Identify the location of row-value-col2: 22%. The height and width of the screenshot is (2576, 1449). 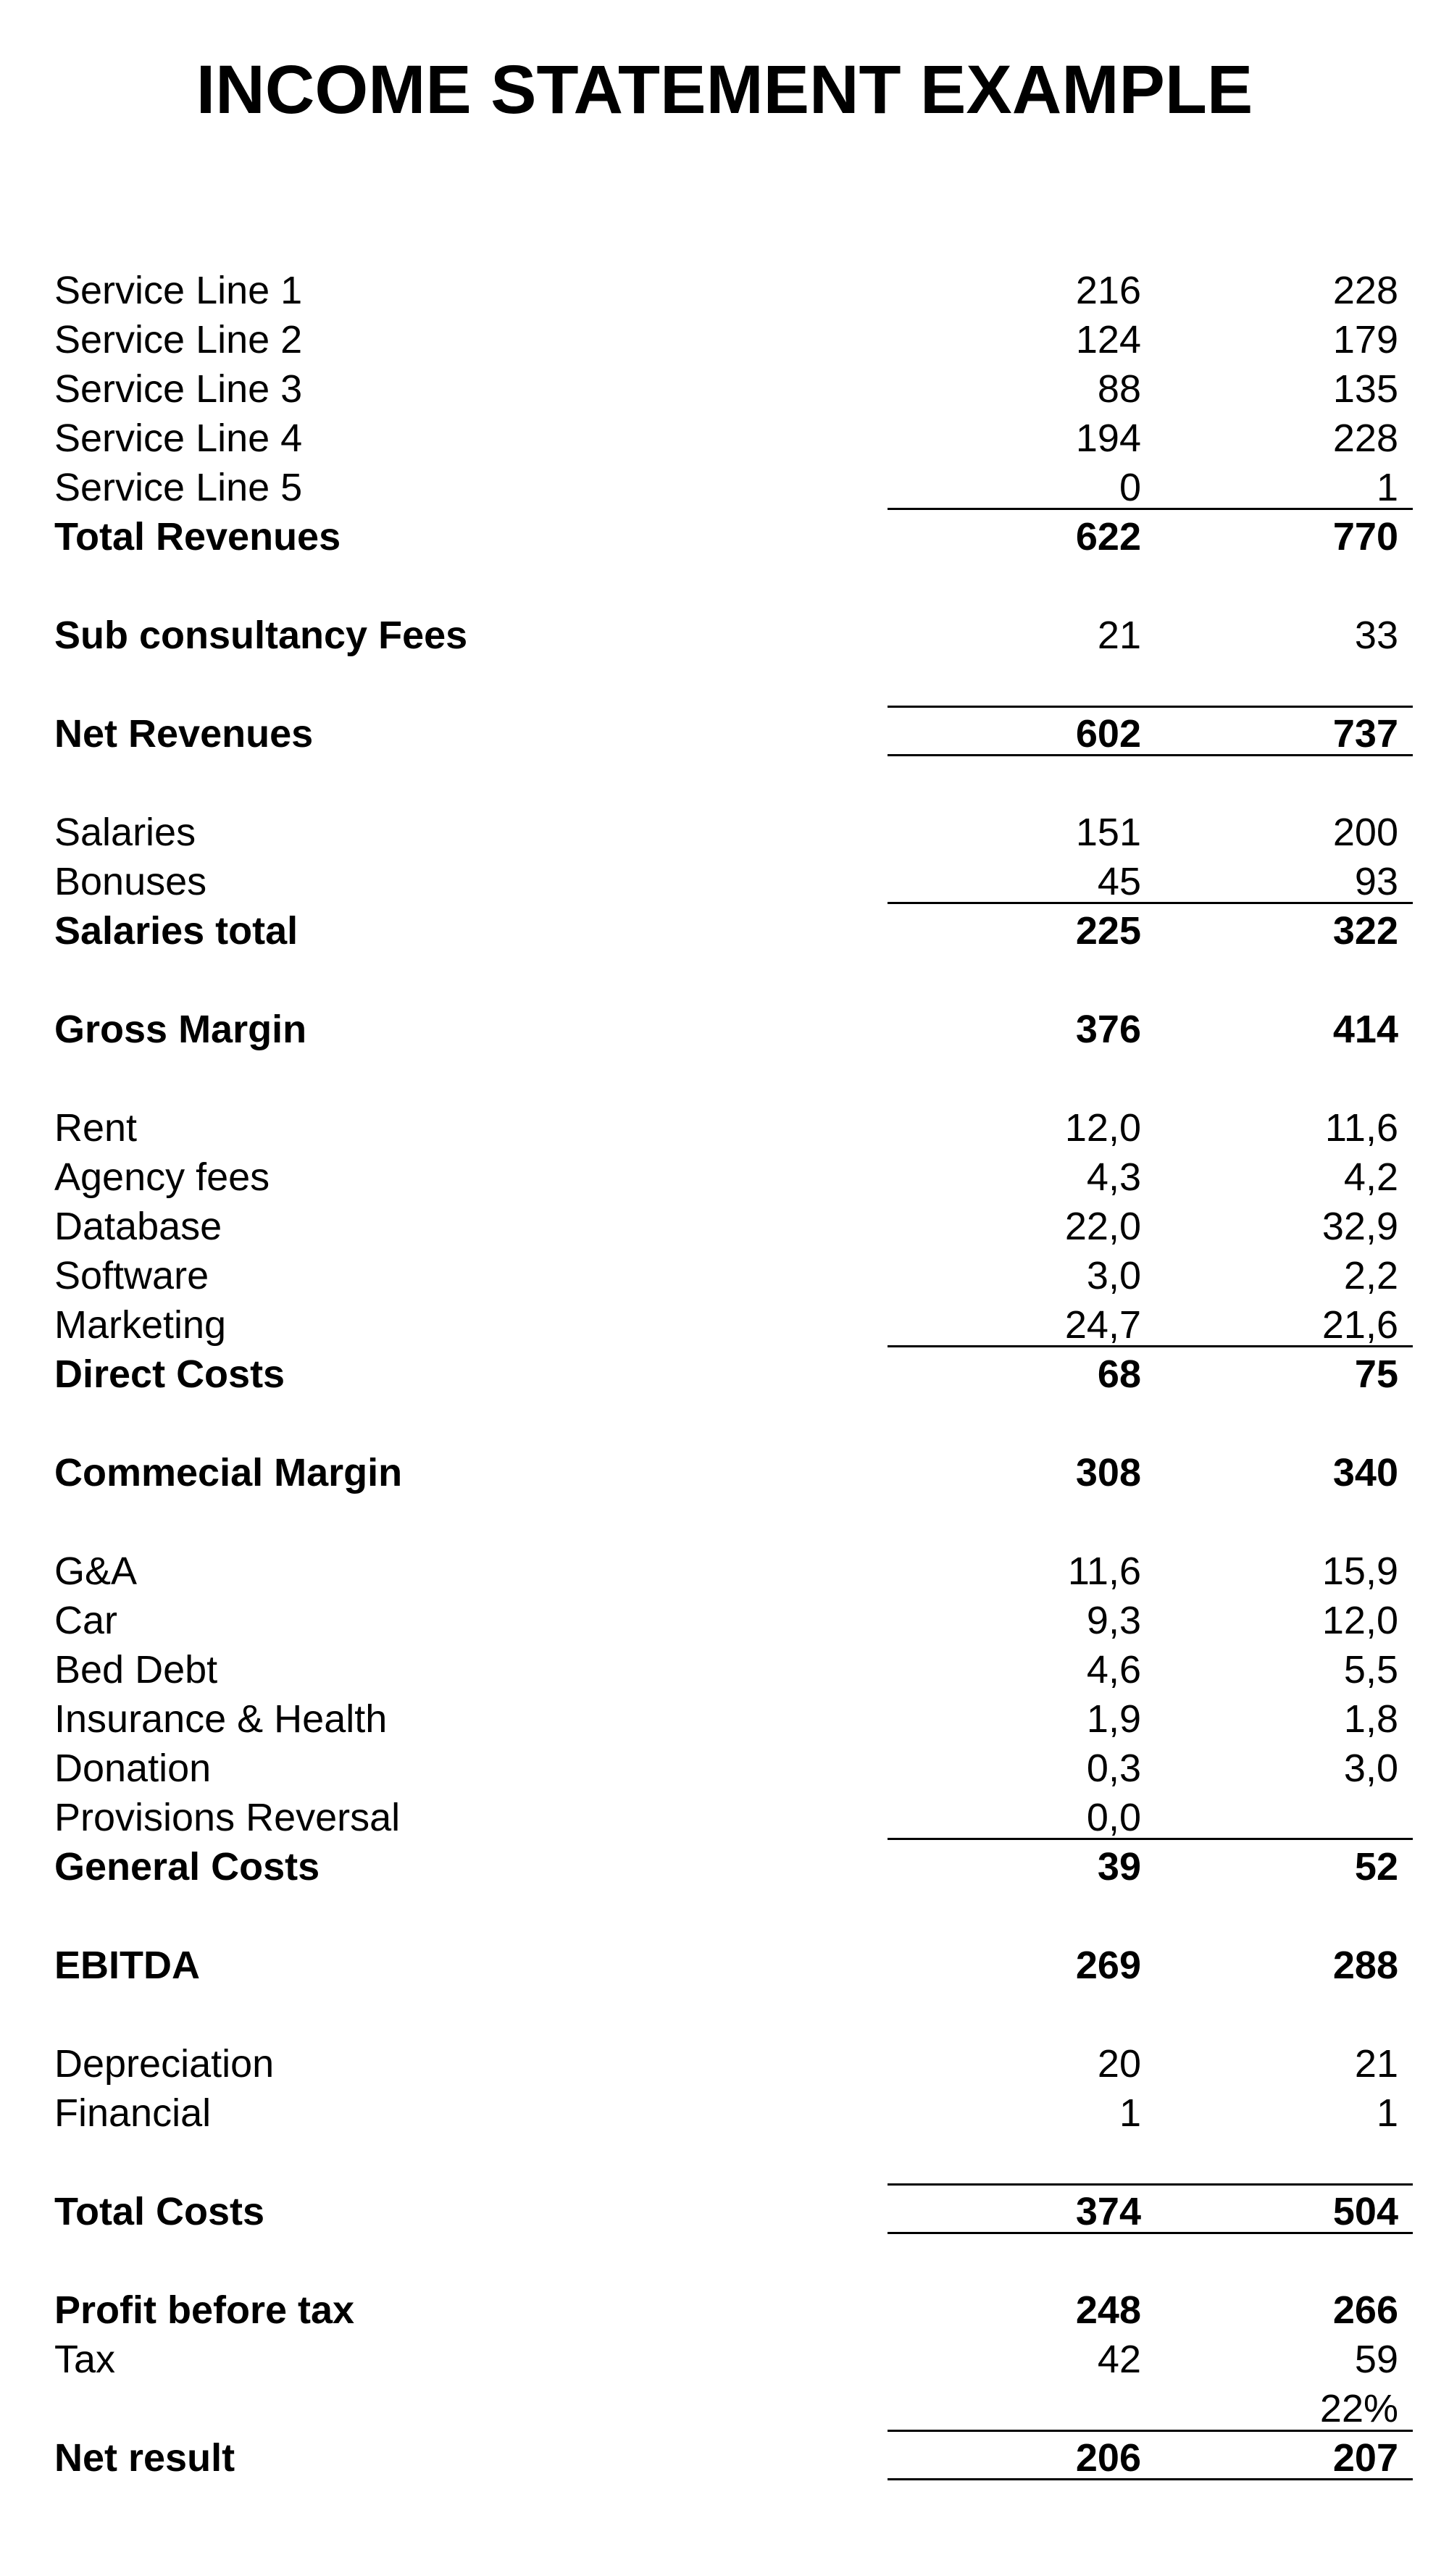
(1359, 2408).